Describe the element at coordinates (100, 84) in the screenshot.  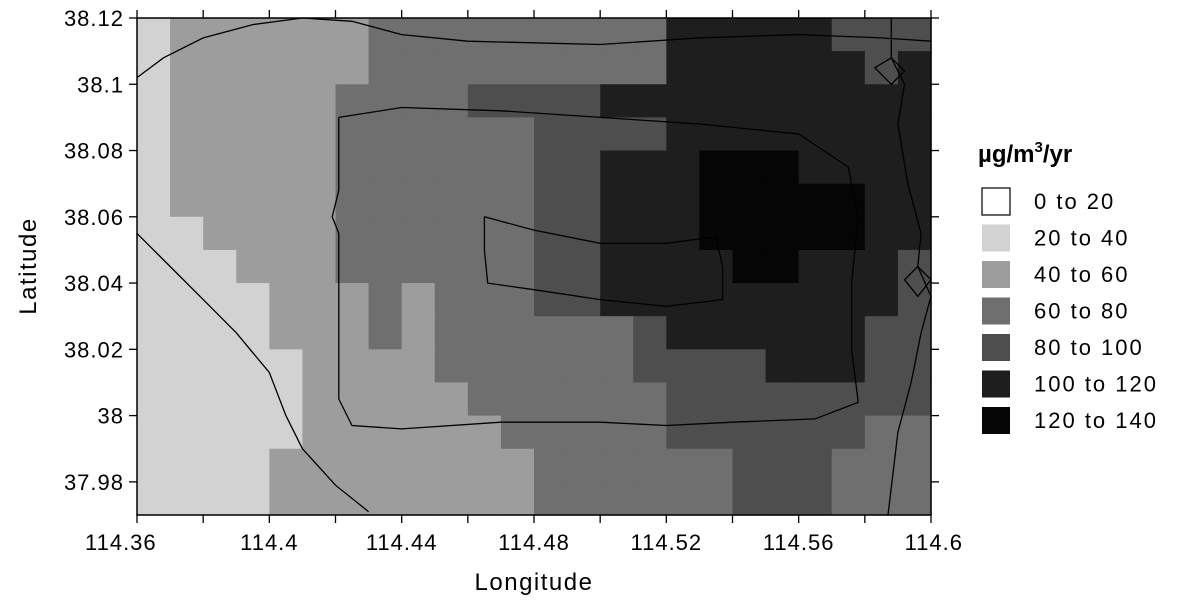
I see `y-tick-label: 38.1` at that location.